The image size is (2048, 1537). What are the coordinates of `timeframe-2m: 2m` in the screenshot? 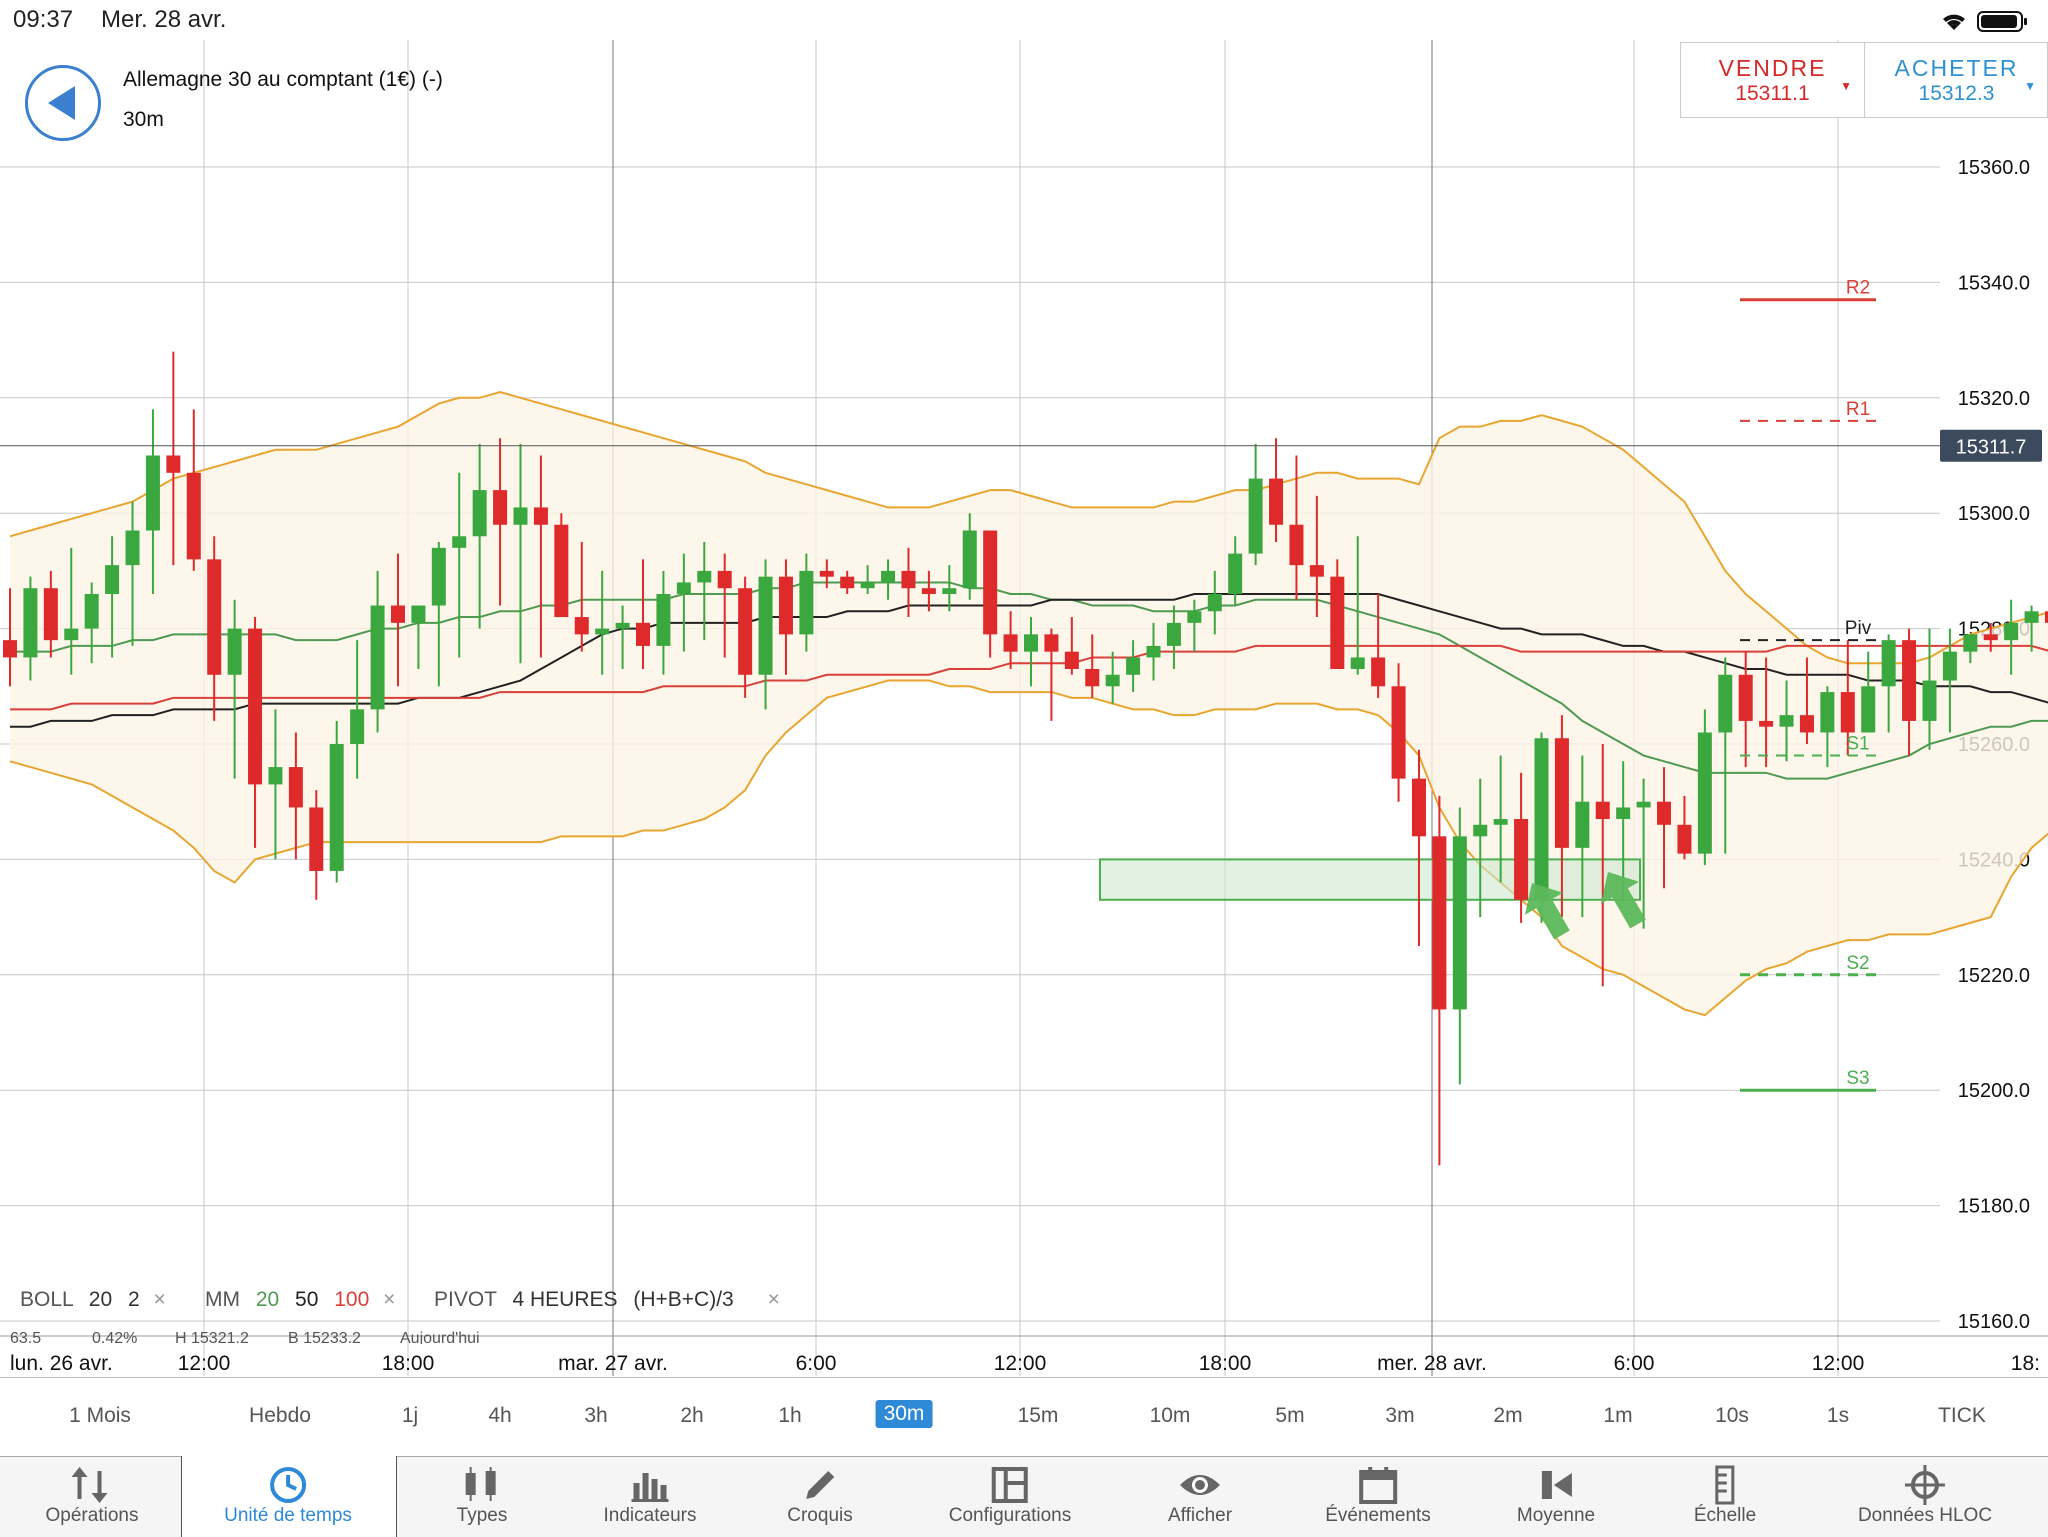 It's located at (1508, 1415).